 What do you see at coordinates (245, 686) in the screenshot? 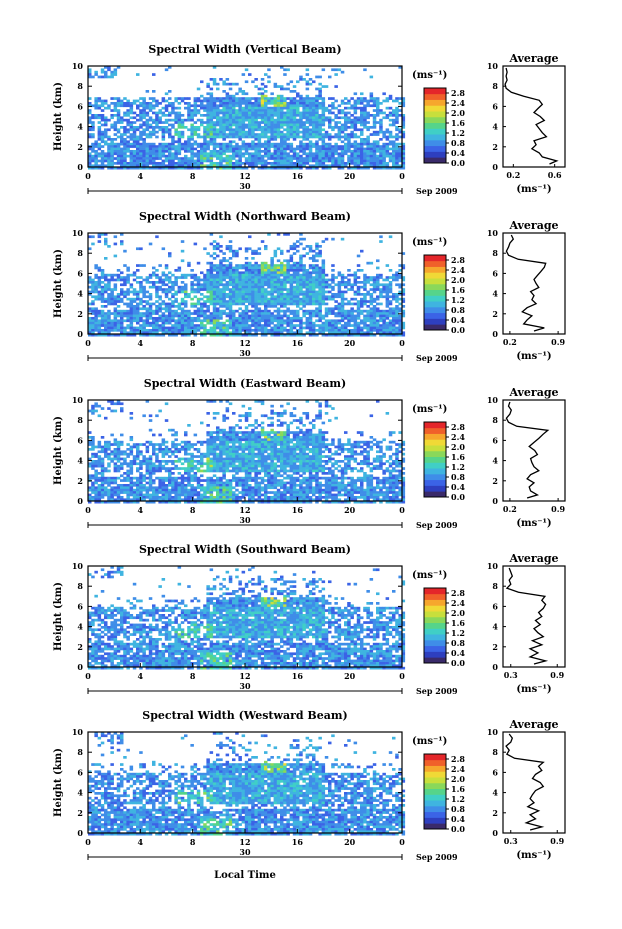
I see `day-marker: 30` at bounding box center [245, 686].